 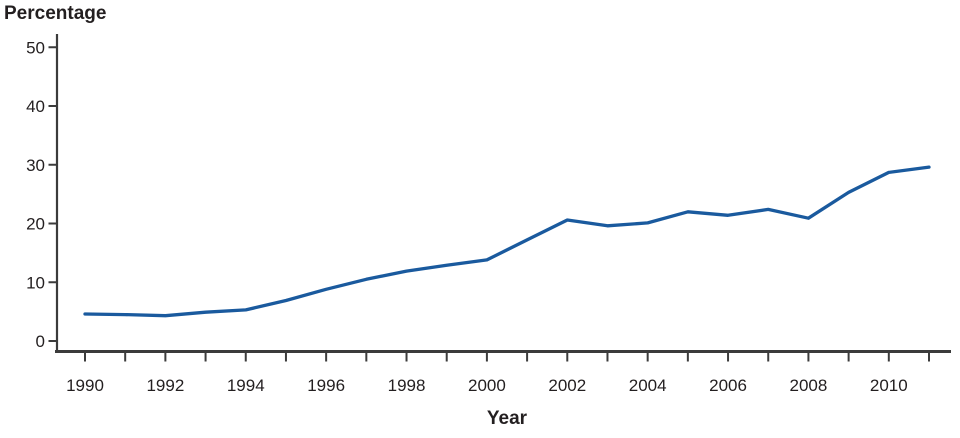 What do you see at coordinates (35, 224) in the screenshot?
I see `y-tick-label: 20` at bounding box center [35, 224].